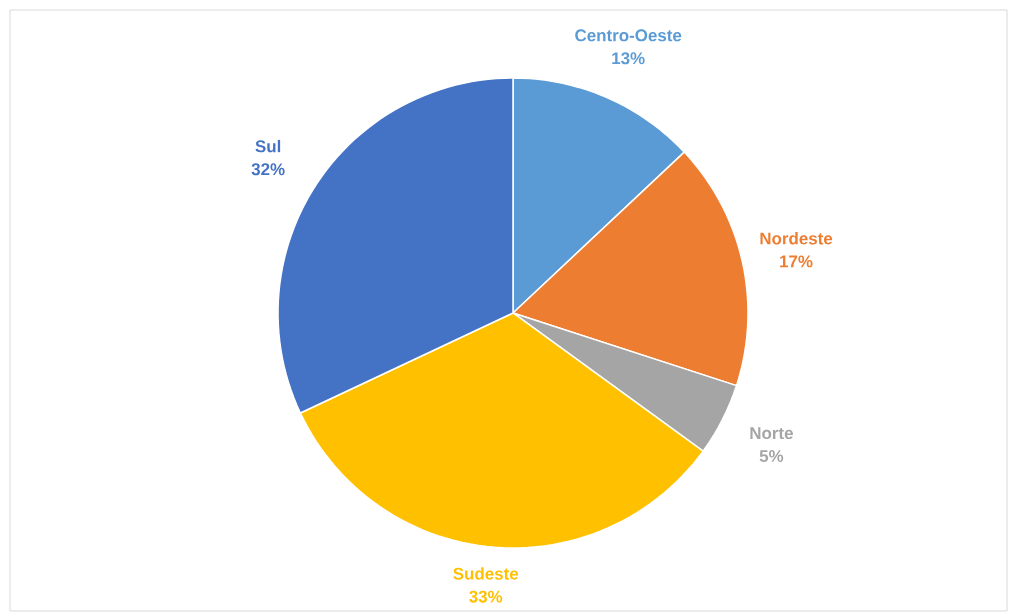 The image size is (1010, 613). I want to click on slice-label: Norte, so click(771, 433).